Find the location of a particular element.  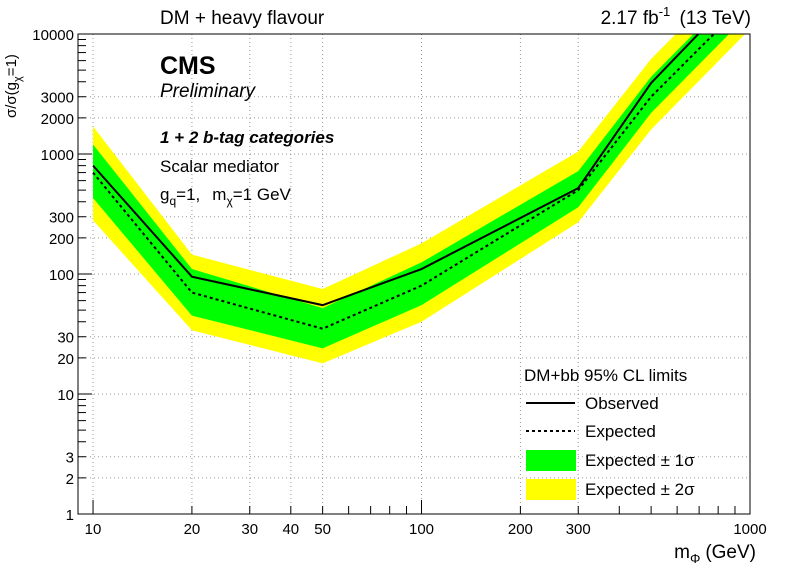

y-tick-label: 10 is located at coordinates (65, 395).